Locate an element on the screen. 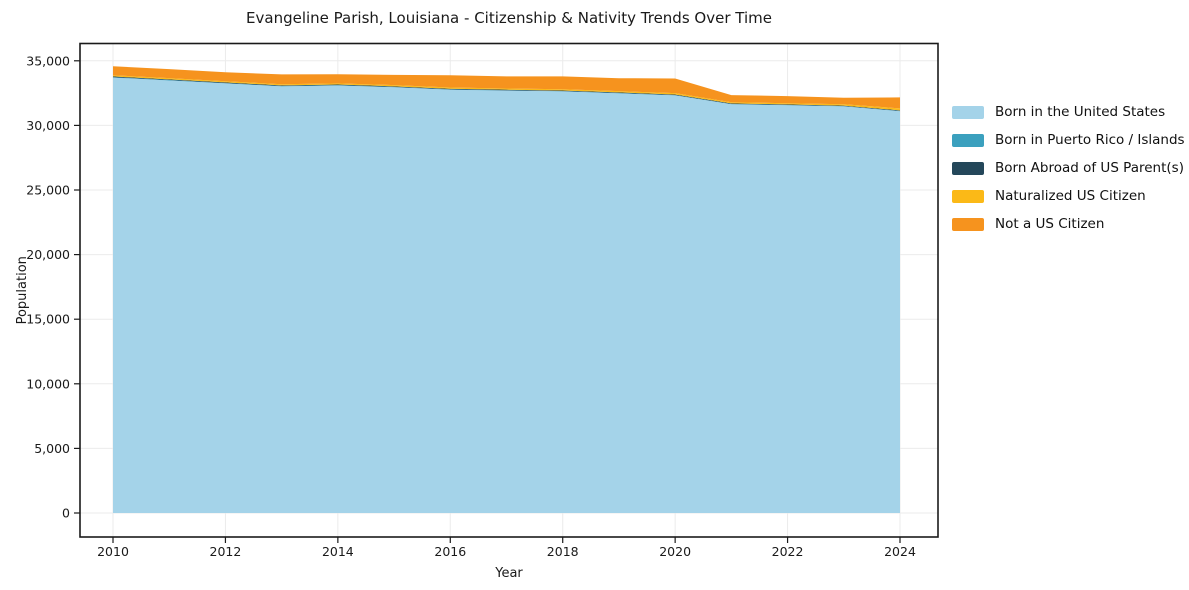 This screenshot has width=1189, height=590. legend-label: Born in the United States is located at coordinates (1080, 112).